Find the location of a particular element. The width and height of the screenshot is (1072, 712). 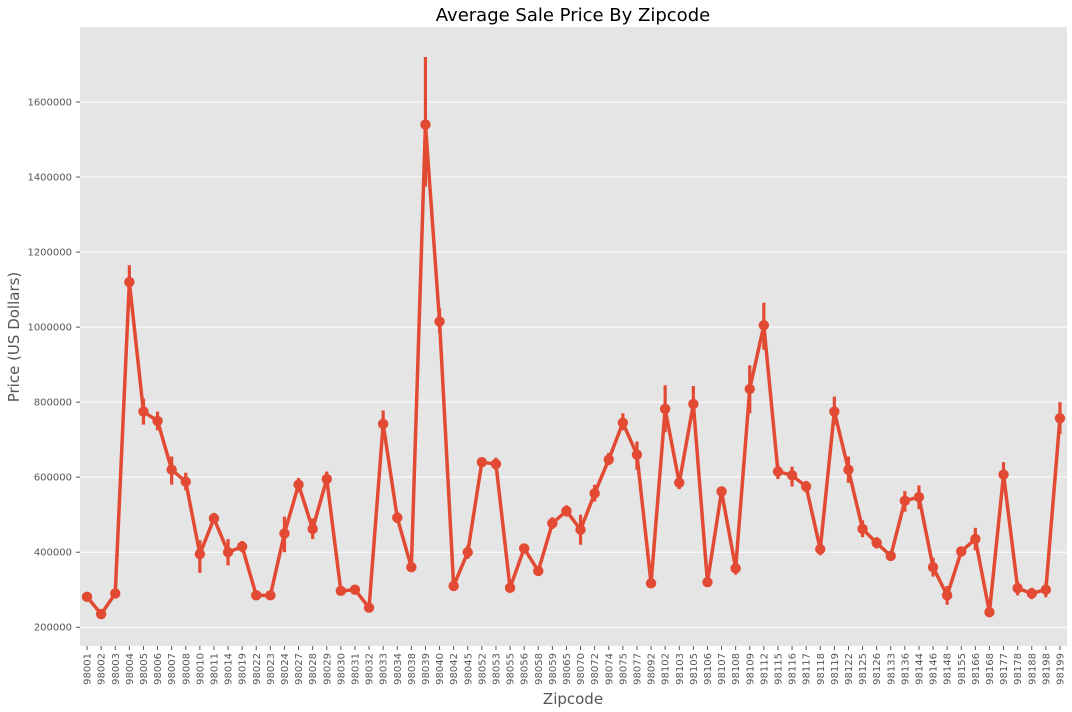

x-tick-label: 98023 is located at coordinates (271, 669).